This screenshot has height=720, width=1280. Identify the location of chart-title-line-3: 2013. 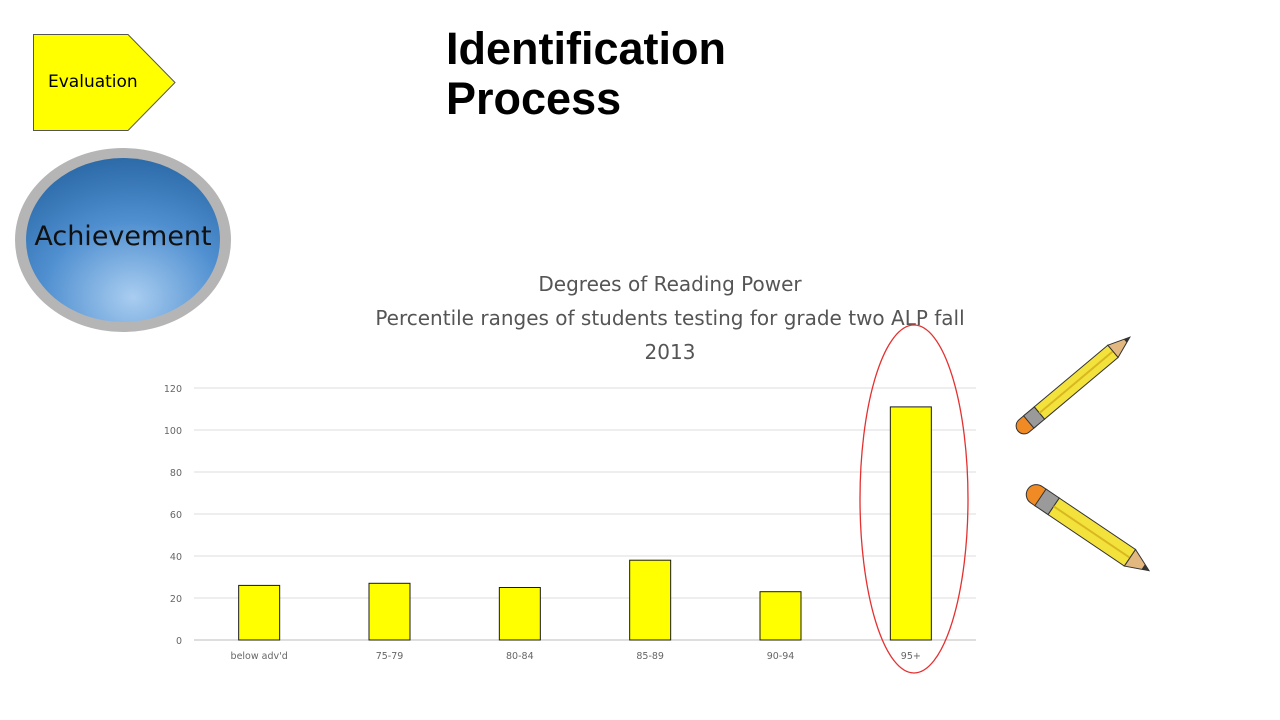
(670, 352).